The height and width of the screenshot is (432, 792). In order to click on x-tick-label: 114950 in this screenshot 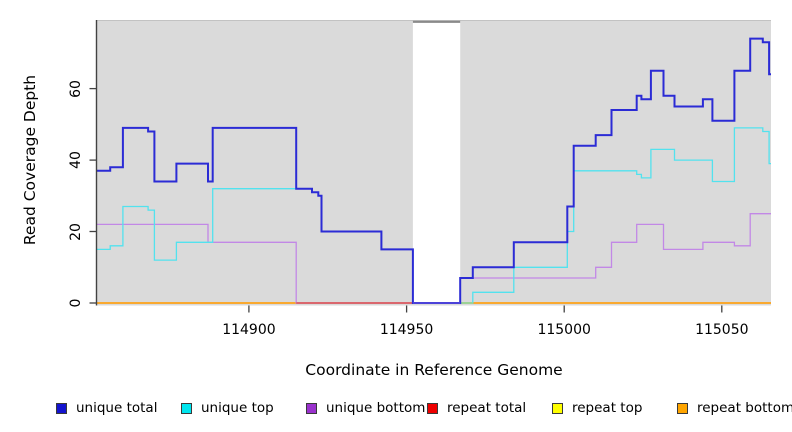, I will do `click(406, 330)`.